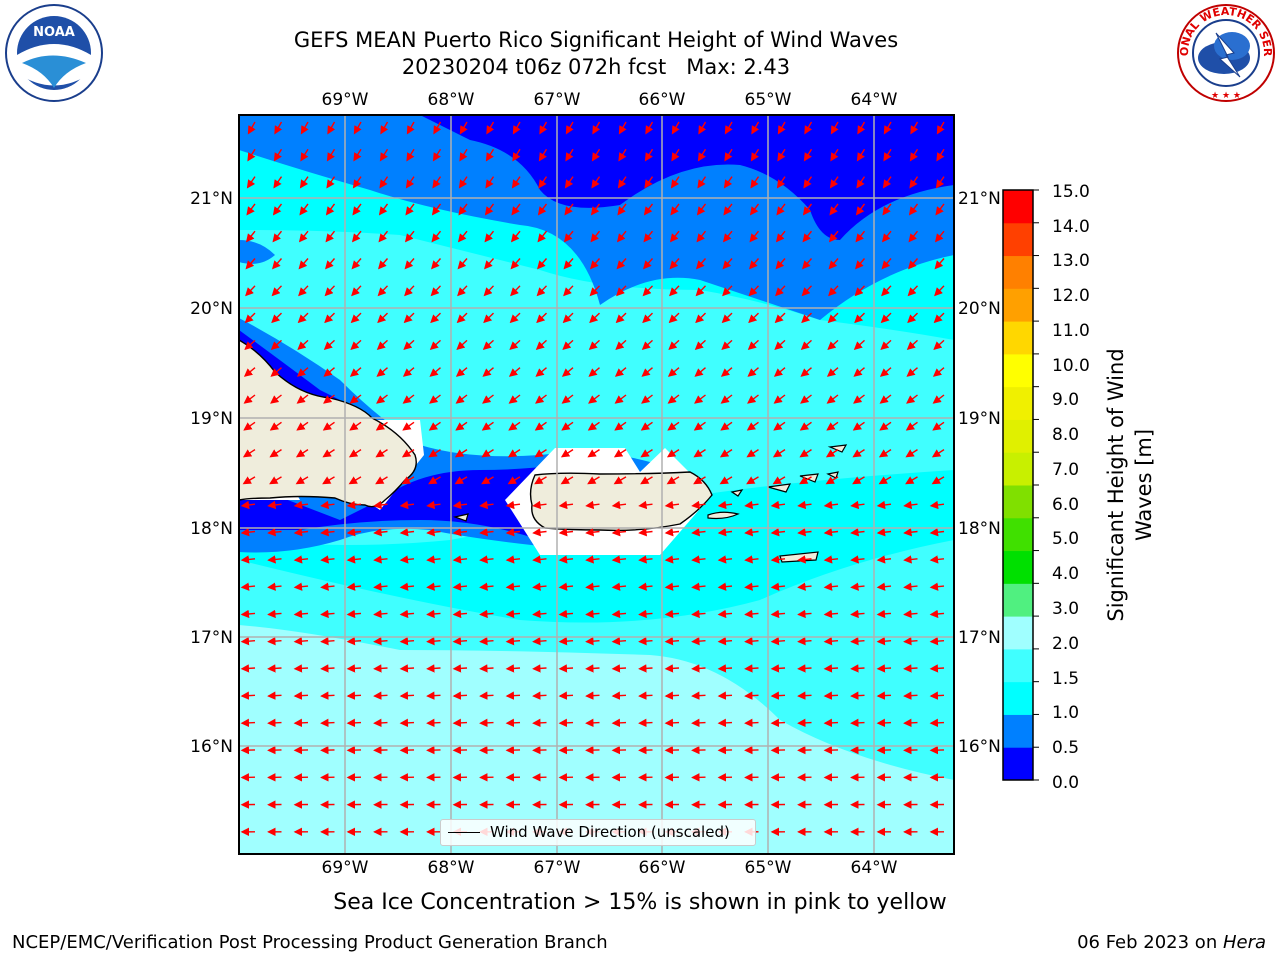 This screenshot has height=960, width=1280. What do you see at coordinates (610, 100) in the screenshot?
I see `lon-labels-top: 69°W 68°W 67°W 66°W 65°W 64°W` at bounding box center [610, 100].